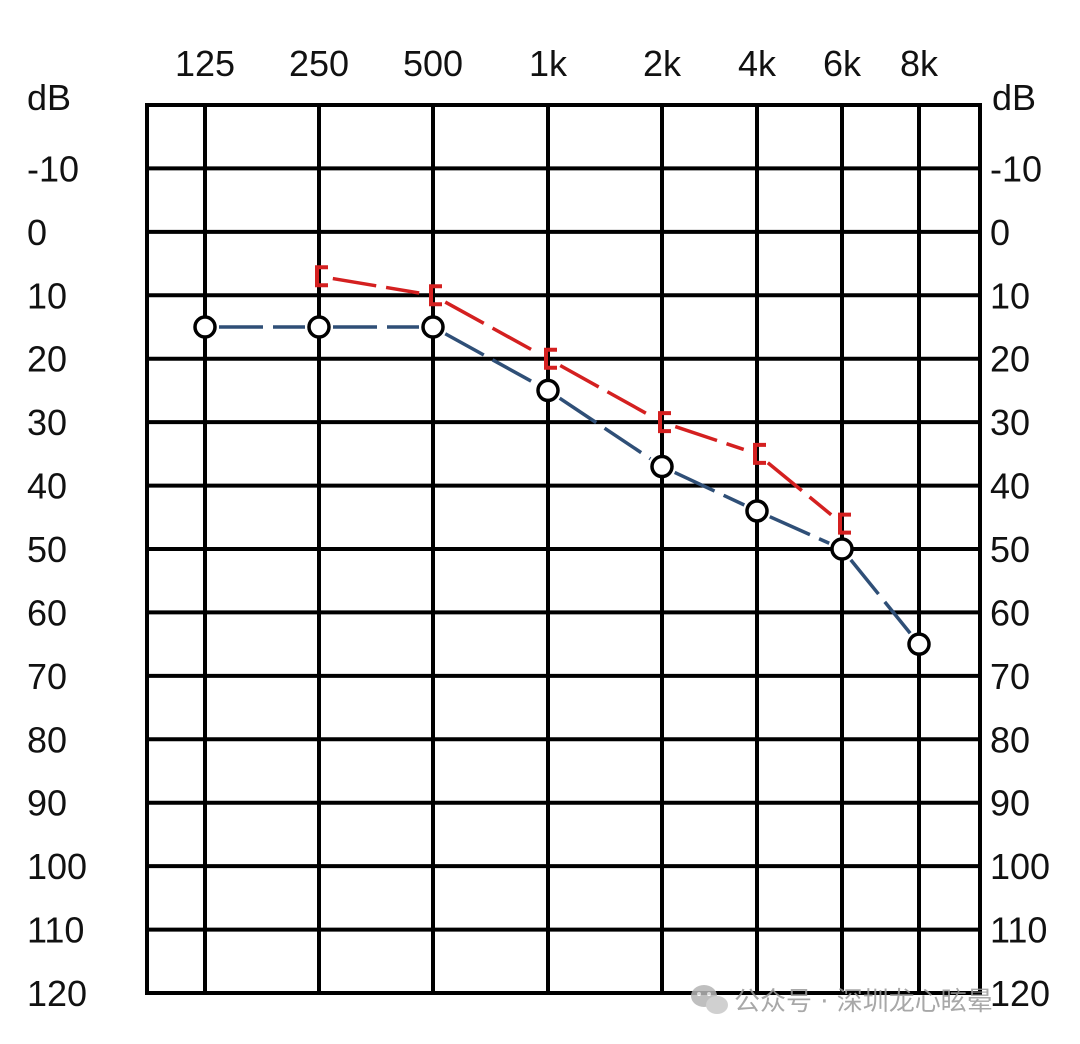 This screenshot has height=1044, width=1080. I want to click on y-tick-label-right--10: -10, so click(1016, 168).